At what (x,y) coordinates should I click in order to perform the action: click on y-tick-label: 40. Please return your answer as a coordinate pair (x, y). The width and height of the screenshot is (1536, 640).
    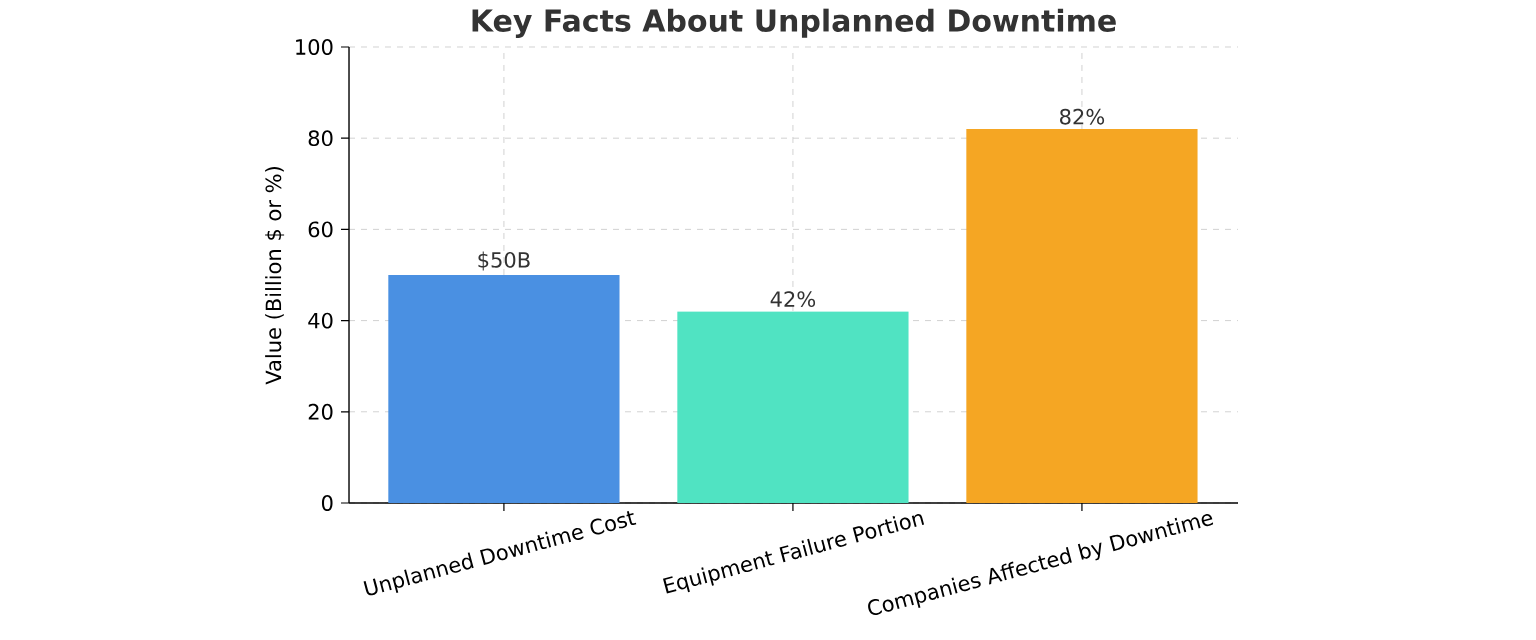
    Looking at the image, I should click on (320, 320).